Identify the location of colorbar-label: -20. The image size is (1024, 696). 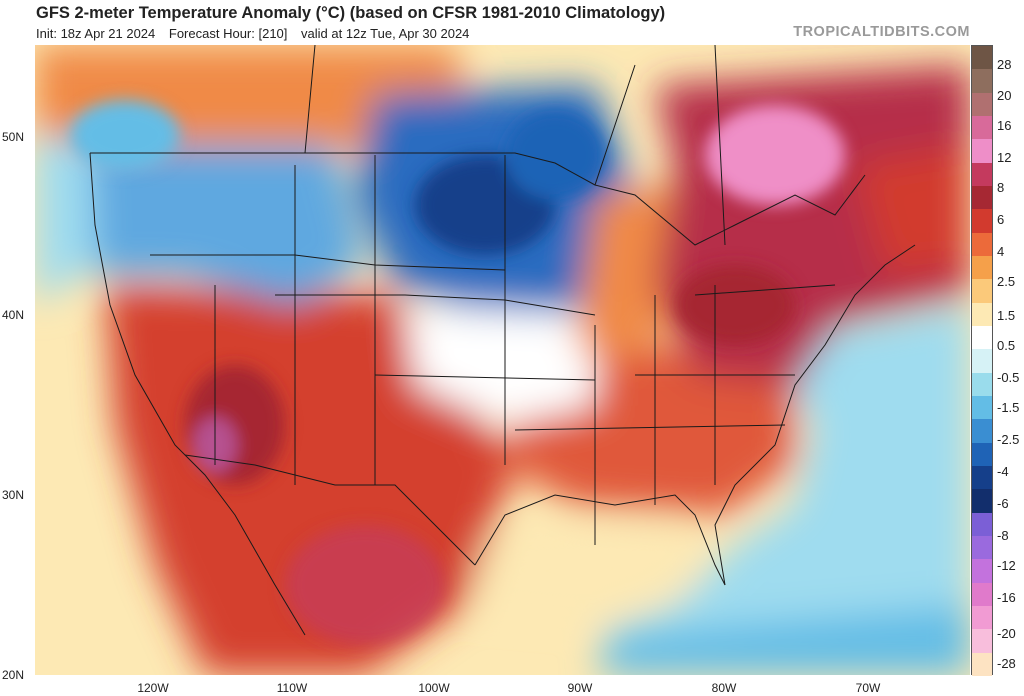
(1006, 633).